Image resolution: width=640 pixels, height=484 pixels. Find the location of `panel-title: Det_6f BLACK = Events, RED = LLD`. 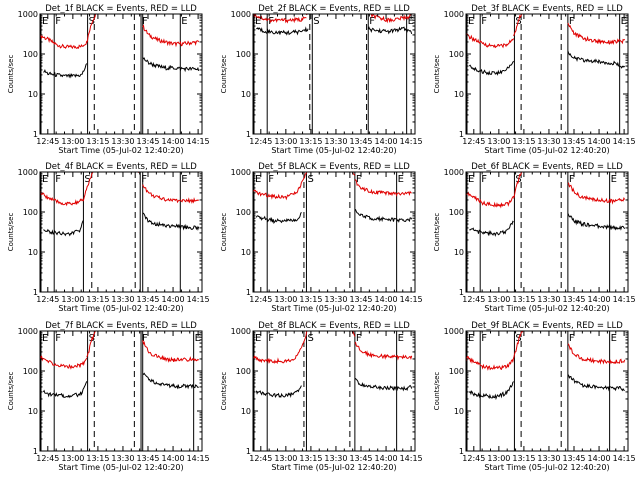

panel-title: Det_6f BLACK = Events, RED = LLD is located at coordinates (547, 167).